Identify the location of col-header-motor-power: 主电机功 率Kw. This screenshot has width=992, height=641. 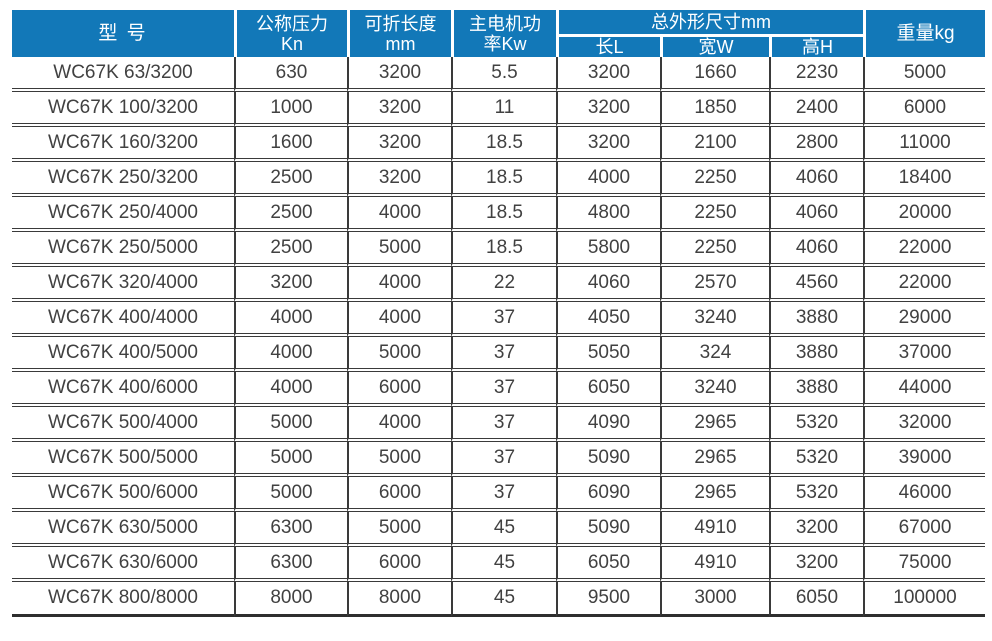
(503, 33).